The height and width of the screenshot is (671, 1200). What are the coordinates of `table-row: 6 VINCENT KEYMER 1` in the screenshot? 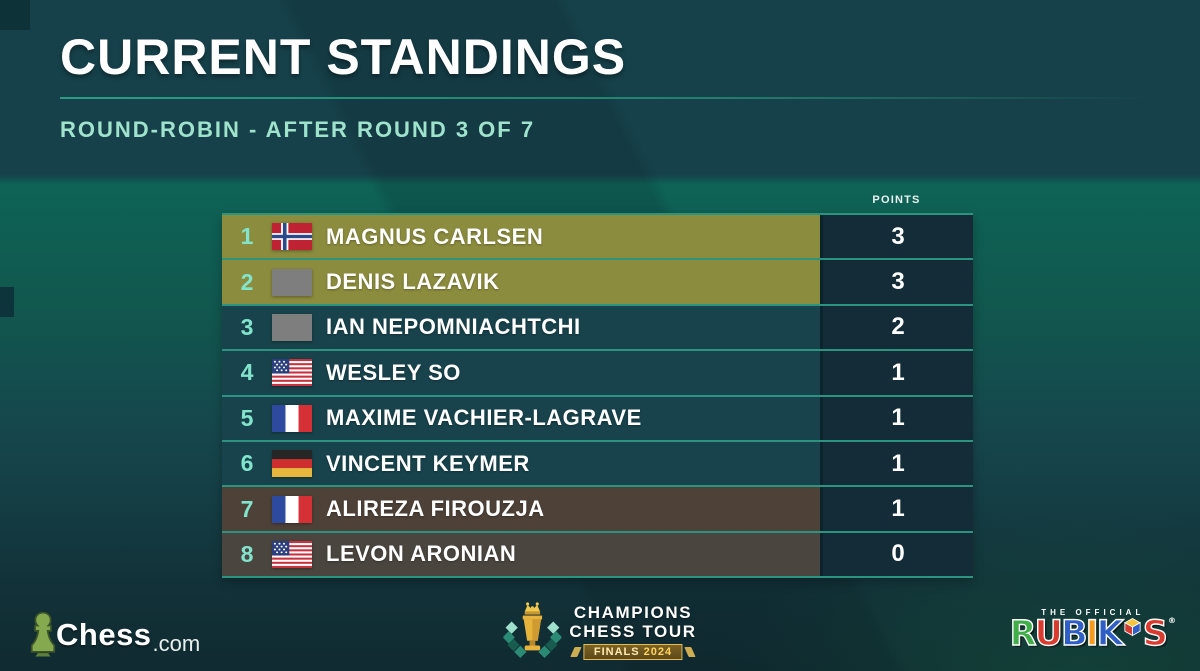 It's located at (597, 462).